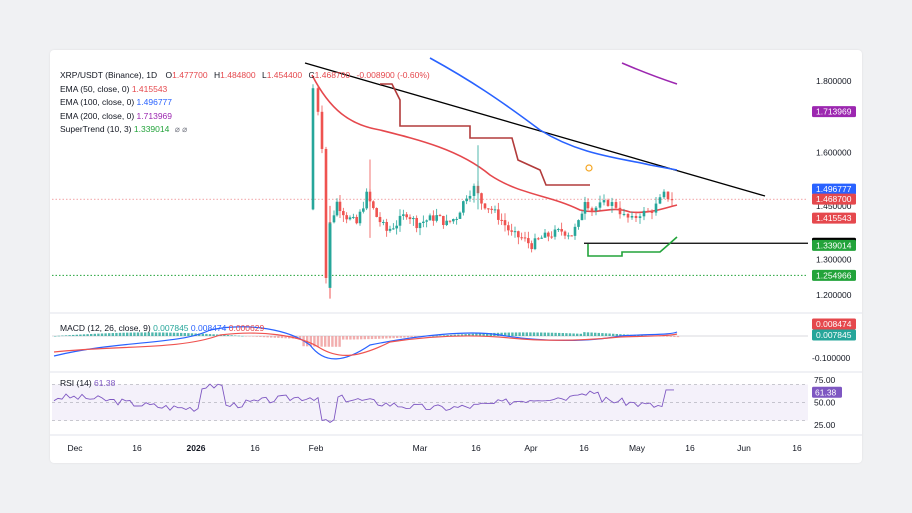 This screenshot has width=912, height=513. Describe the element at coordinates (834, 335) in the screenshot. I see `macd-badge` at that location.